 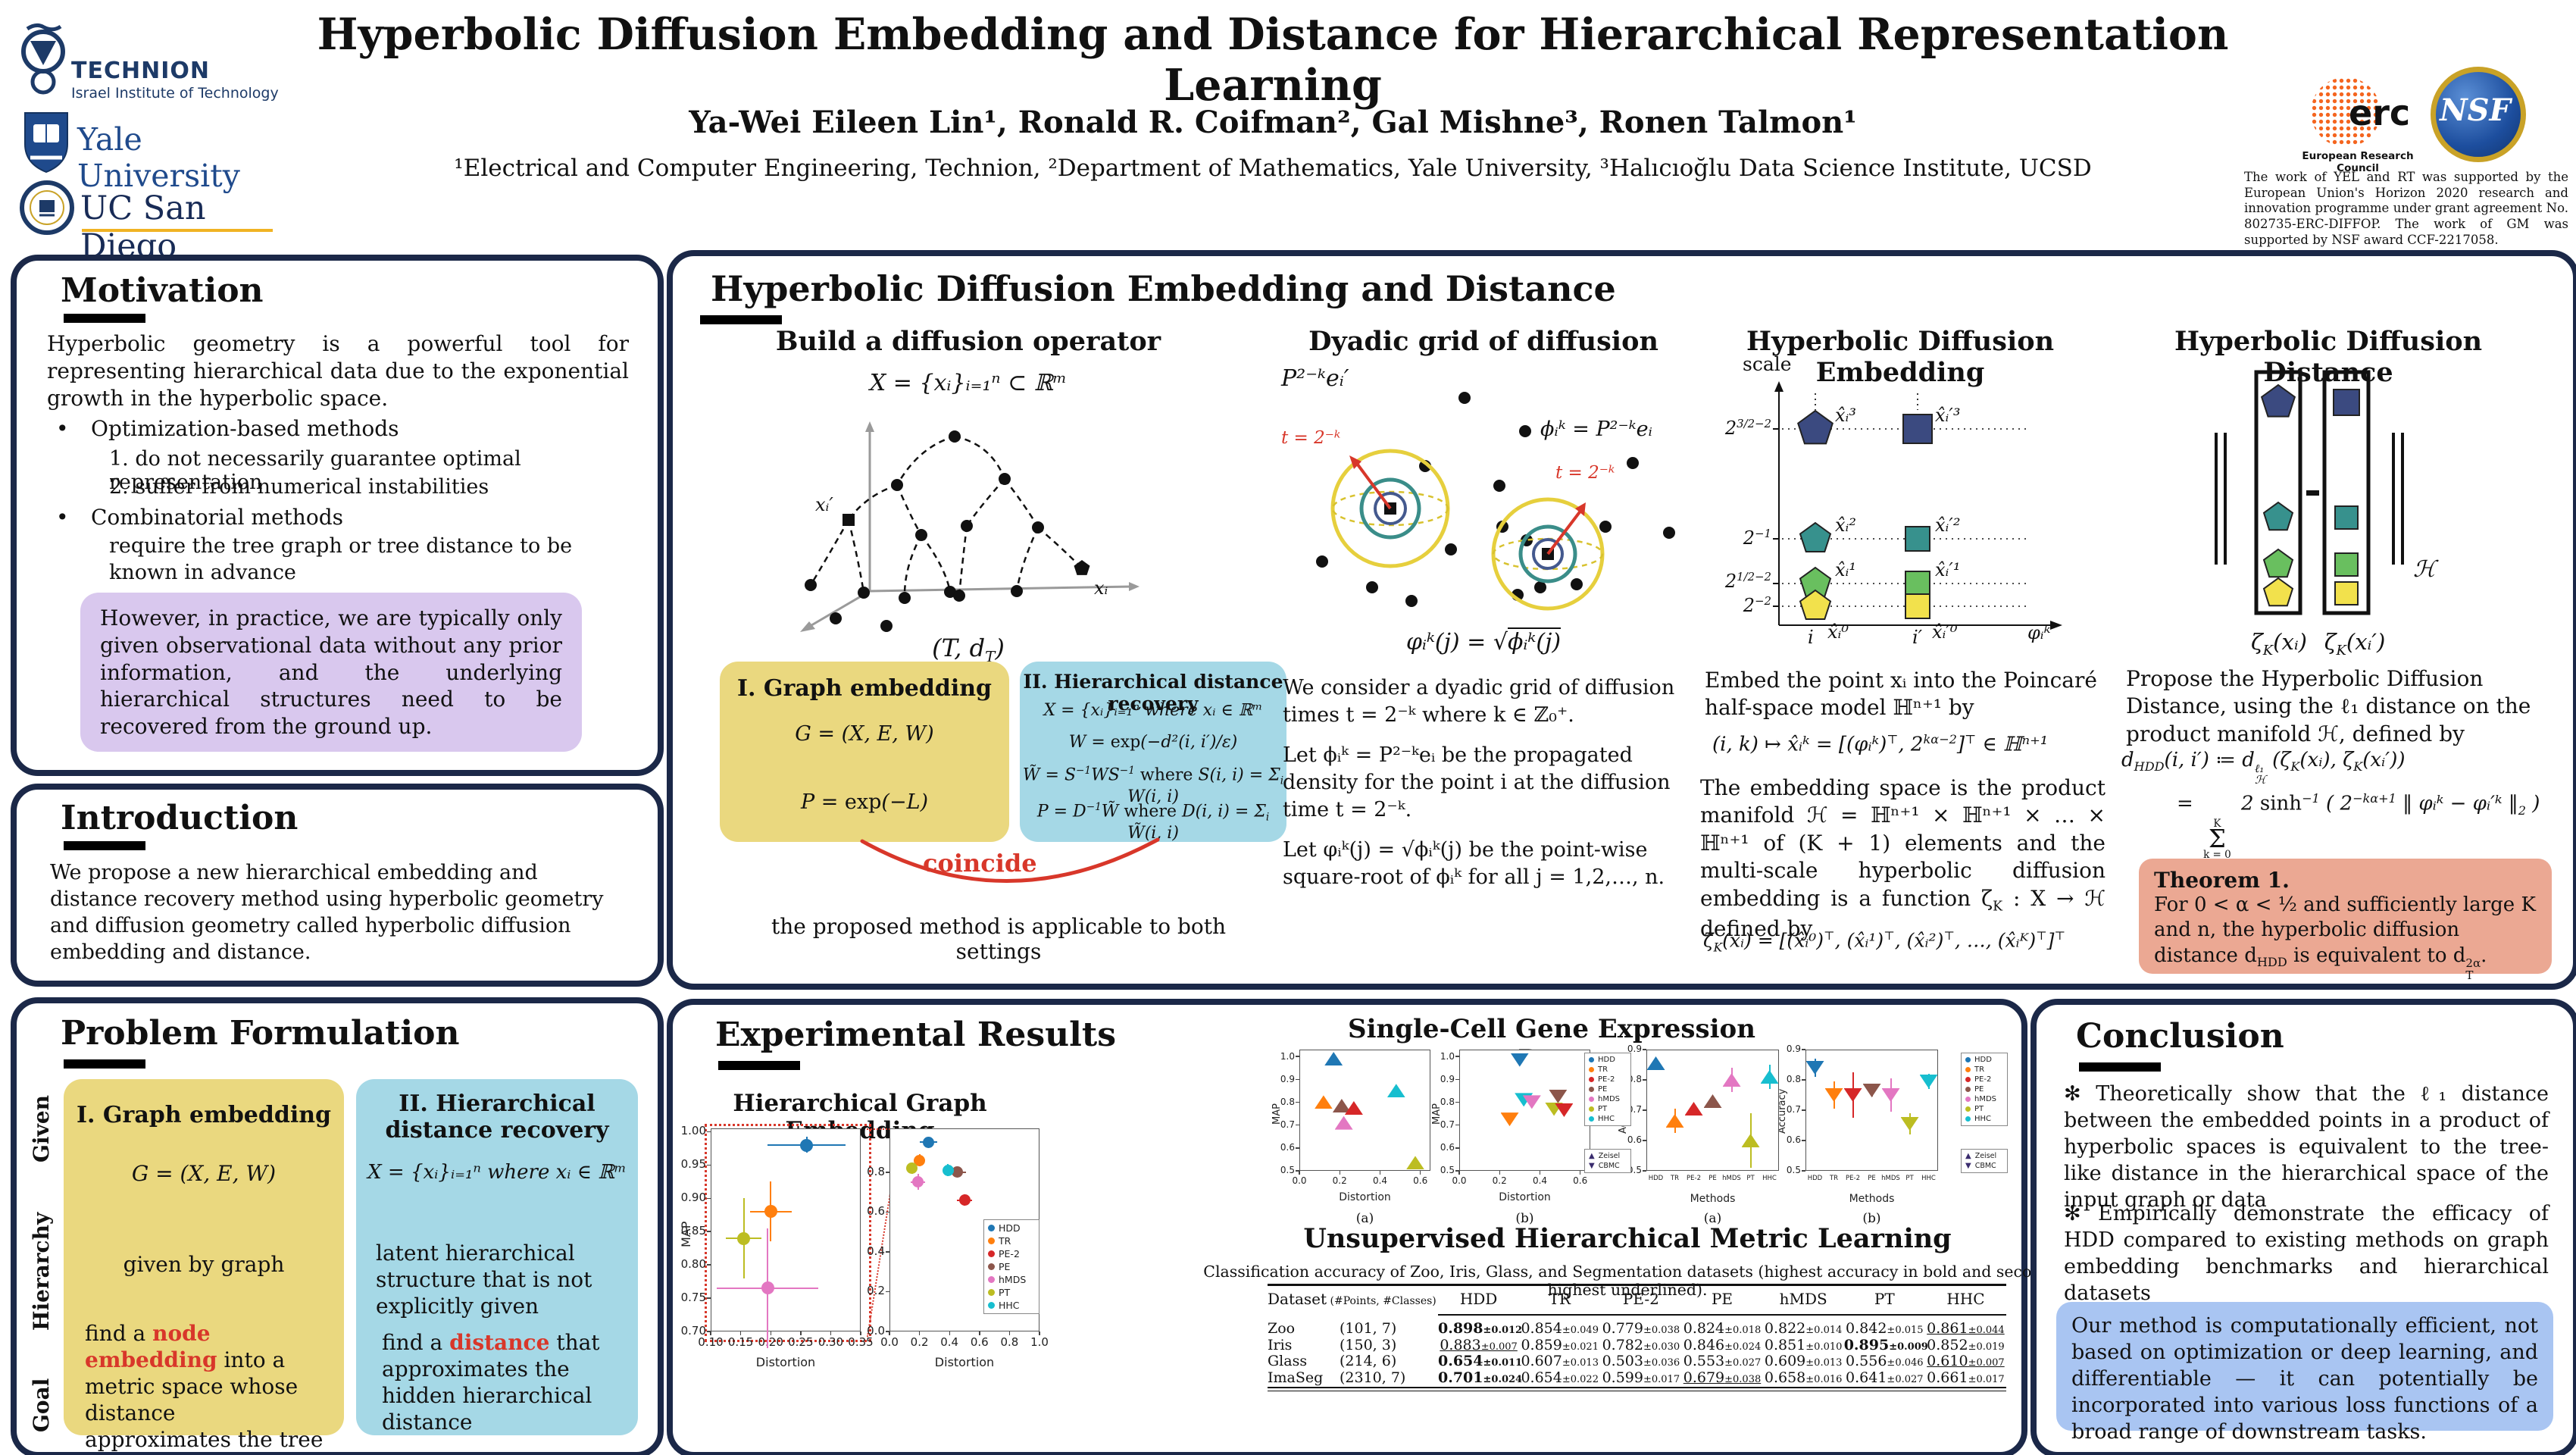 I want to click on y-tick-label: 0.2, so click(x=876, y=1291).